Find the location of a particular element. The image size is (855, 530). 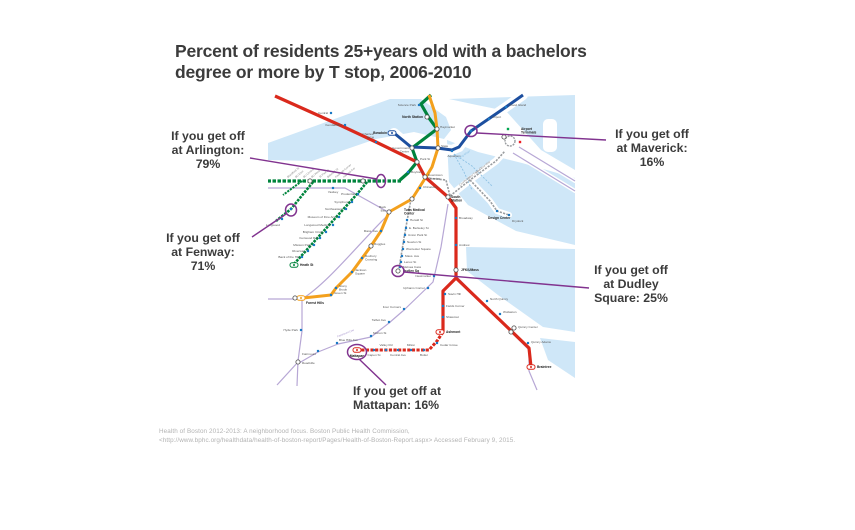

station-label: Quincy Adams is located at coordinates (541, 342).